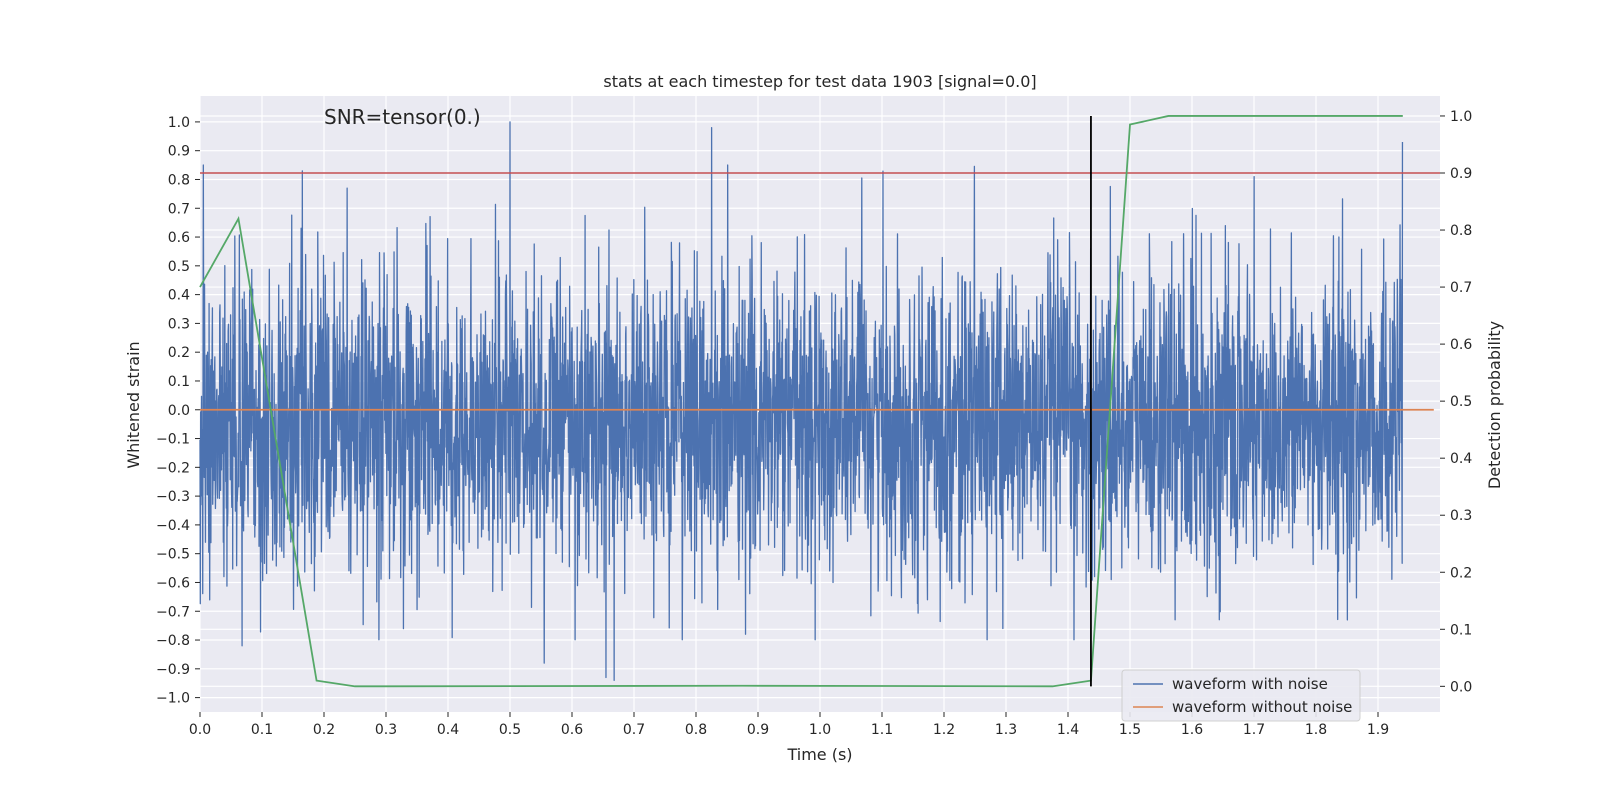 This screenshot has height=800, width=1600. Describe the element at coordinates (572, 730) in the screenshot. I see `x-tick-label: 0.6` at that location.